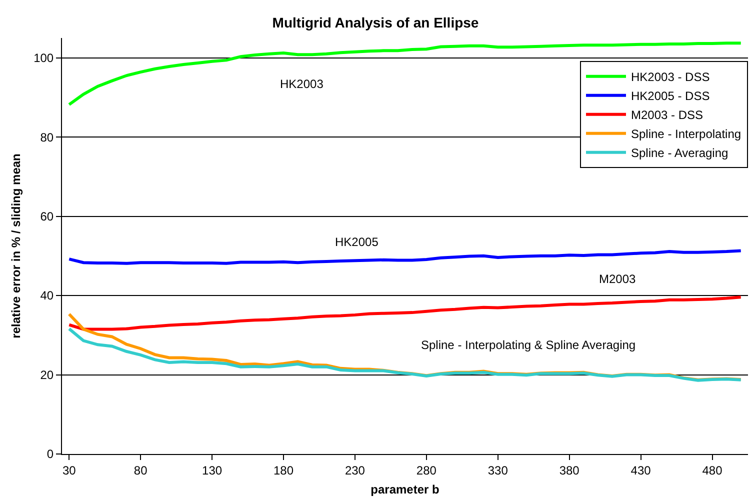 Image resolution: width=751 pixels, height=504 pixels. Describe the element at coordinates (69, 470) in the screenshot. I see `x-tick-label: 30` at that location.